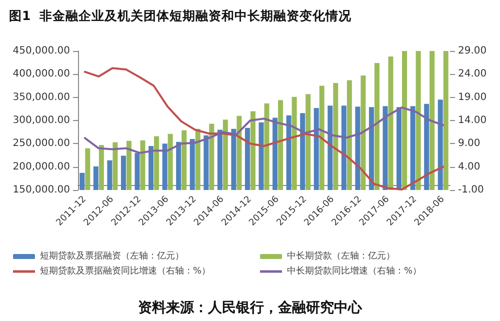 Image resolution: width=500 pixels, height=321 pixels. What do you see at coordinates (41, 51) in the screenshot?
I see `y-tick-label: 450,000.00` at bounding box center [41, 51].